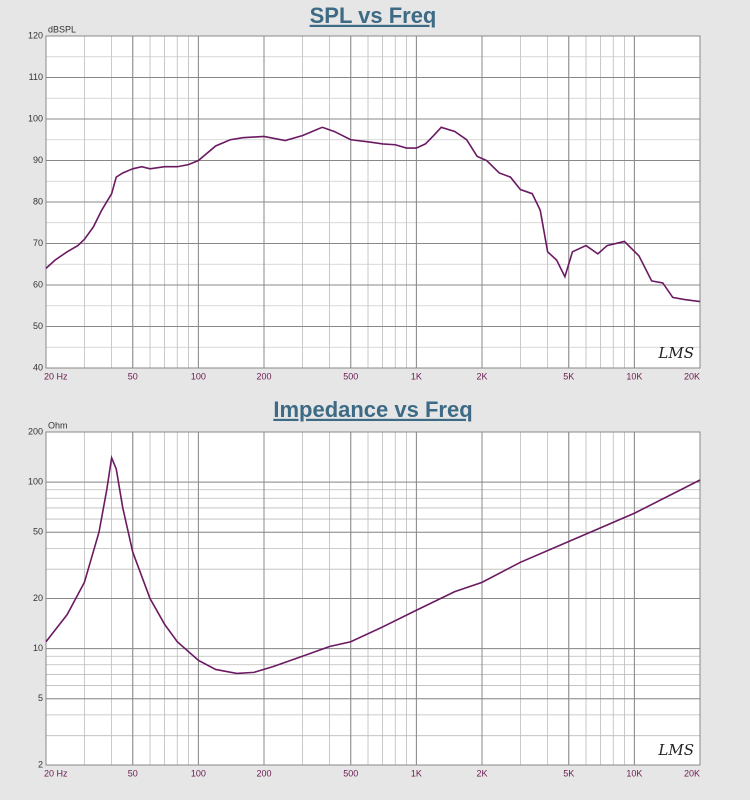  I want to click on y-axis-label: Ohm, so click(58, 425).